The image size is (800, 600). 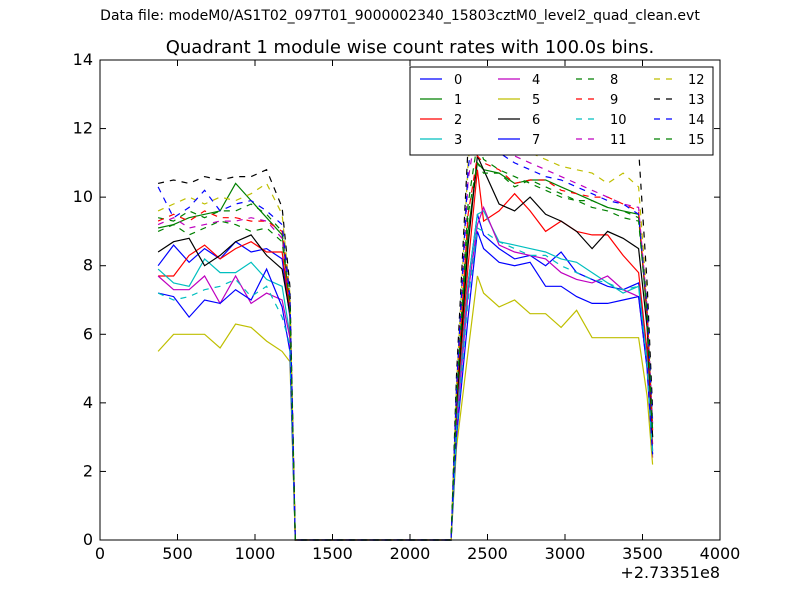 I want to click on legend-label-7: 7, so click(x=536, y=140).